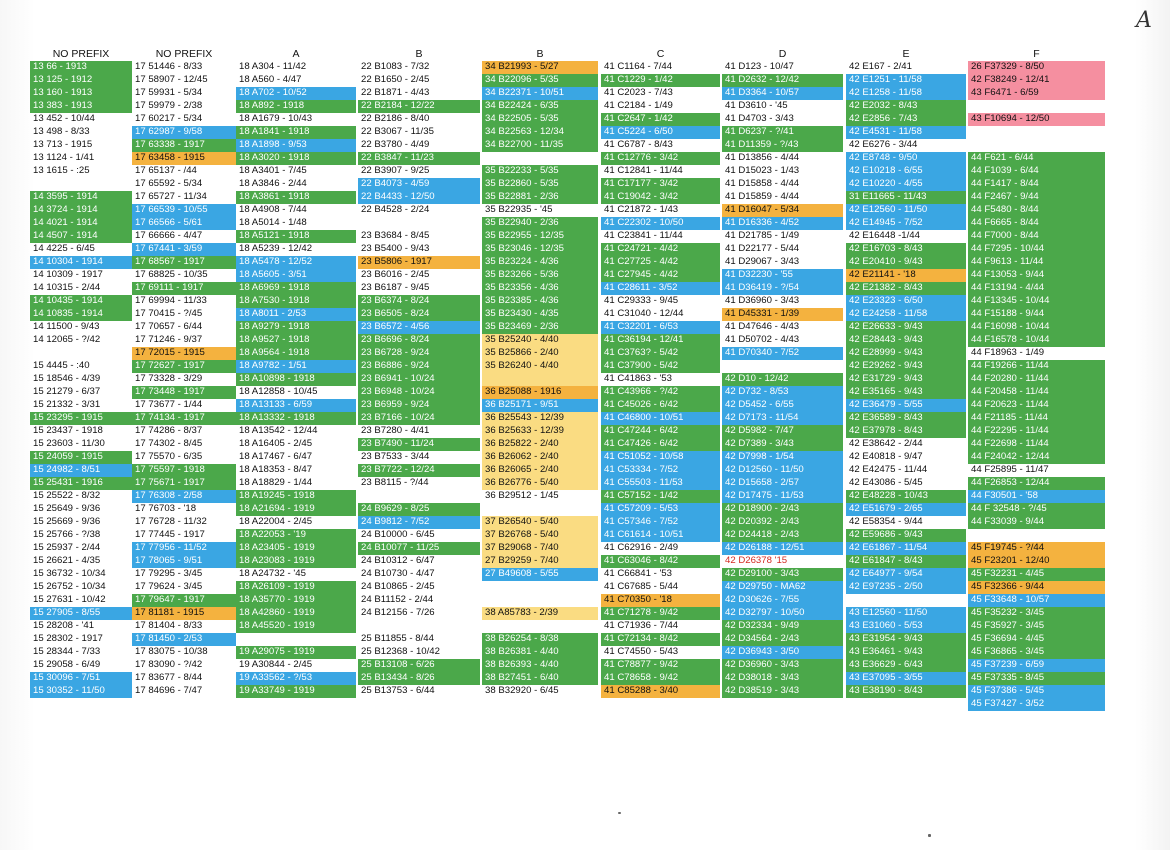 This screenshot has width=1170, height=850. I want to click on table-cell: 34 B22424 - 6/35, so click(540, 106).